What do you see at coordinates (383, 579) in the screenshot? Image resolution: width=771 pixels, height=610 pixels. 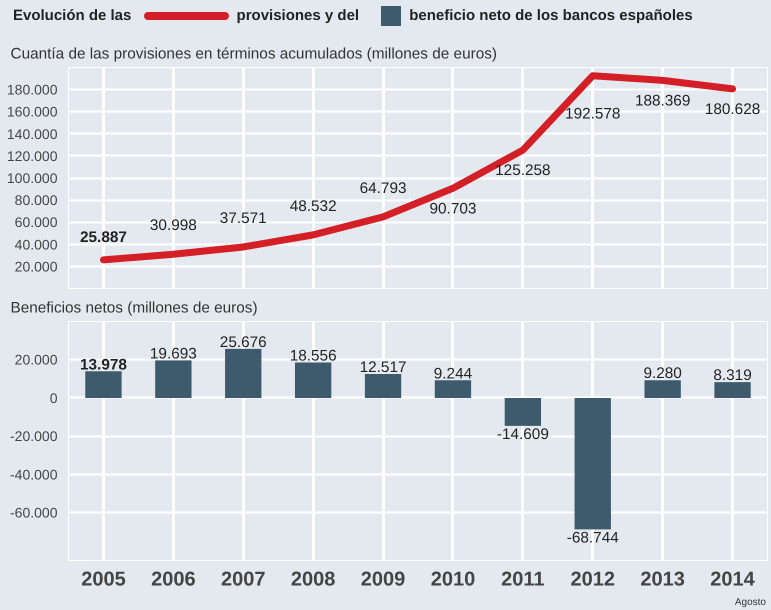 I see `x-tick-label: 2009` at bounding box center [383, 579].